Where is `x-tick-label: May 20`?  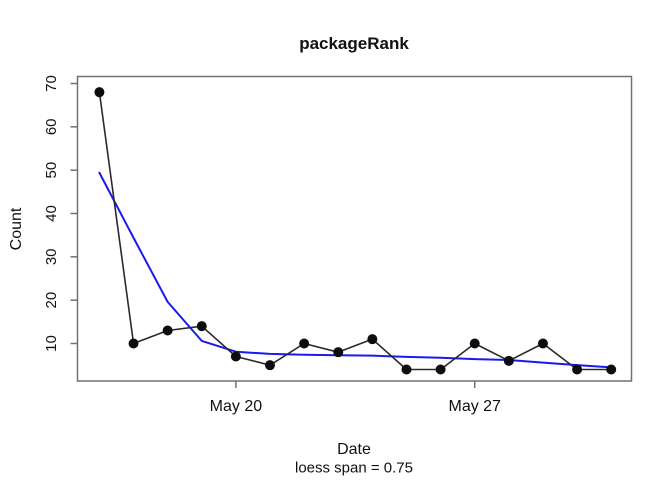
x-tick-label: May 20 is located at coordinates (236, 406).